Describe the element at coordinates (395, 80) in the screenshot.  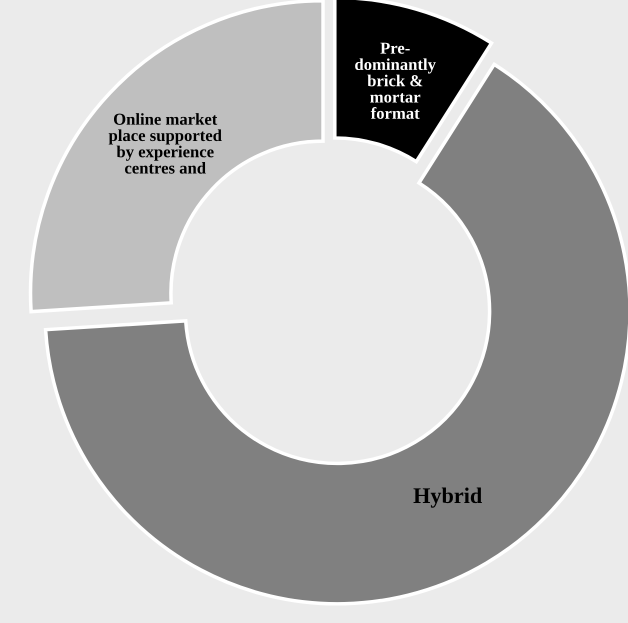
I see `slice-label: Pre- dominantly brick & mortar format` at that location.